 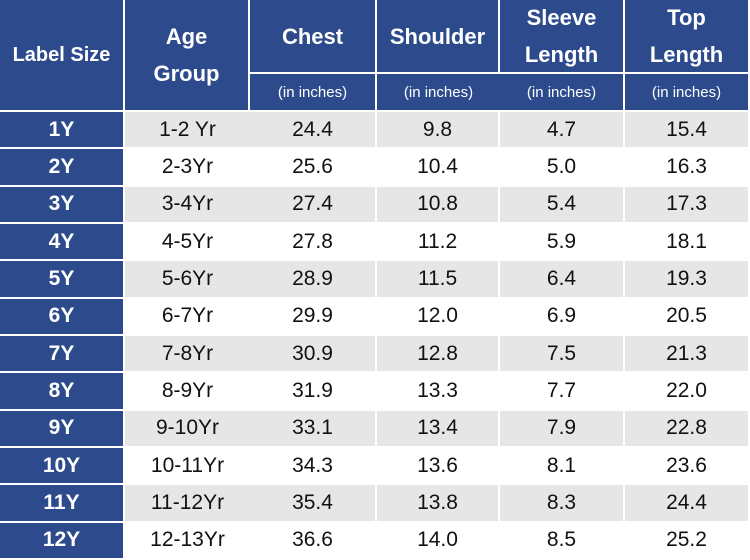 I want to click on column-header: Top Length, so click(x=687, y=37).